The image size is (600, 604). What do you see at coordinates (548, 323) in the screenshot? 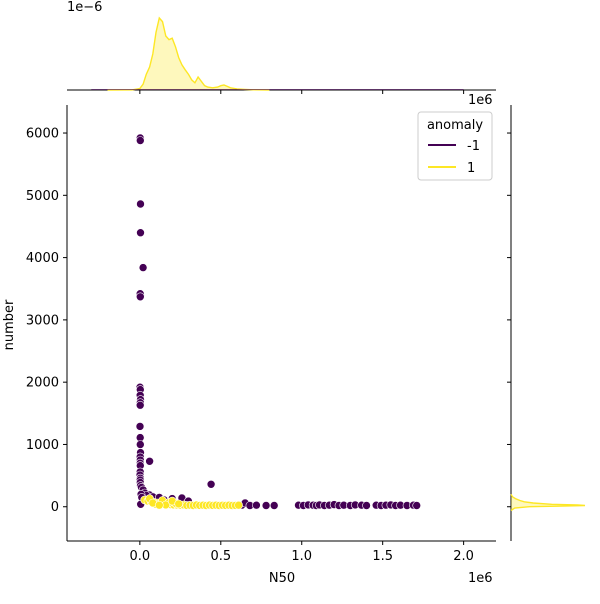
I see `right-marginal-plot` at bounding box center [548, 323].